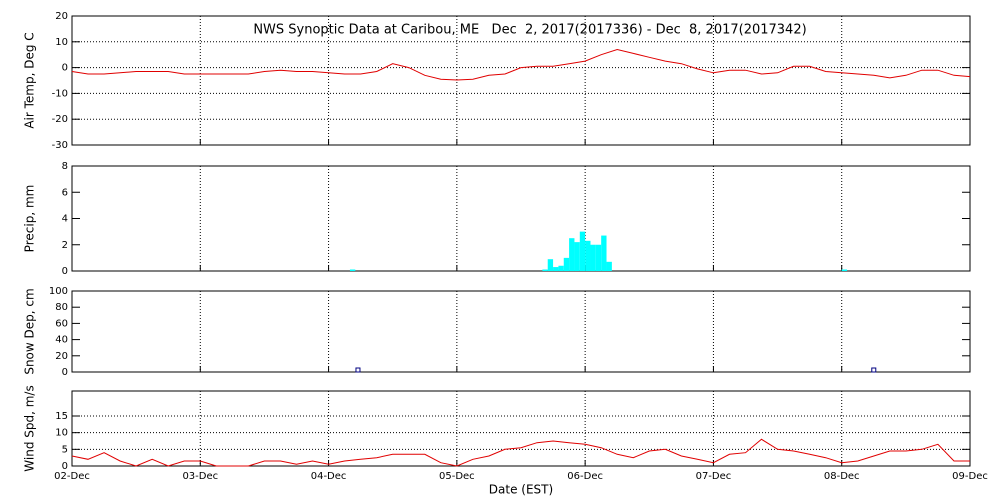 Image resolution: width=1000 pixels, height=500 pixels. Describe the element at coordinates (457, 476) in the screenshot. I see `x-tick-label: 05-Dec` at that location.